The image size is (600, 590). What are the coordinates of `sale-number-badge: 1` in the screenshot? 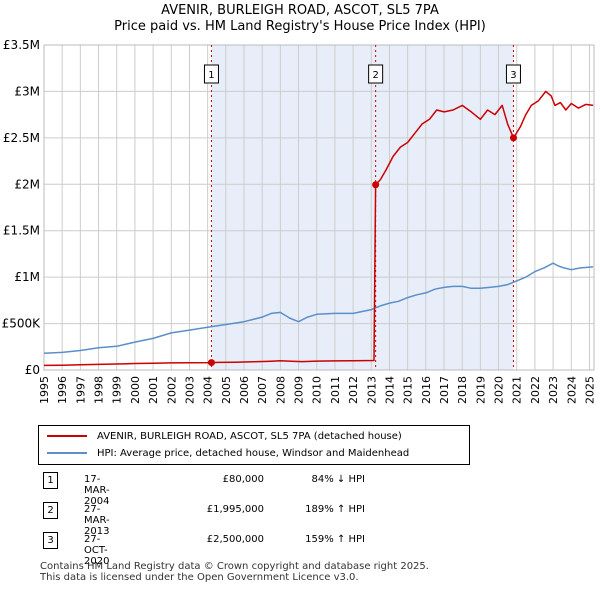 It's located at (50, 480).